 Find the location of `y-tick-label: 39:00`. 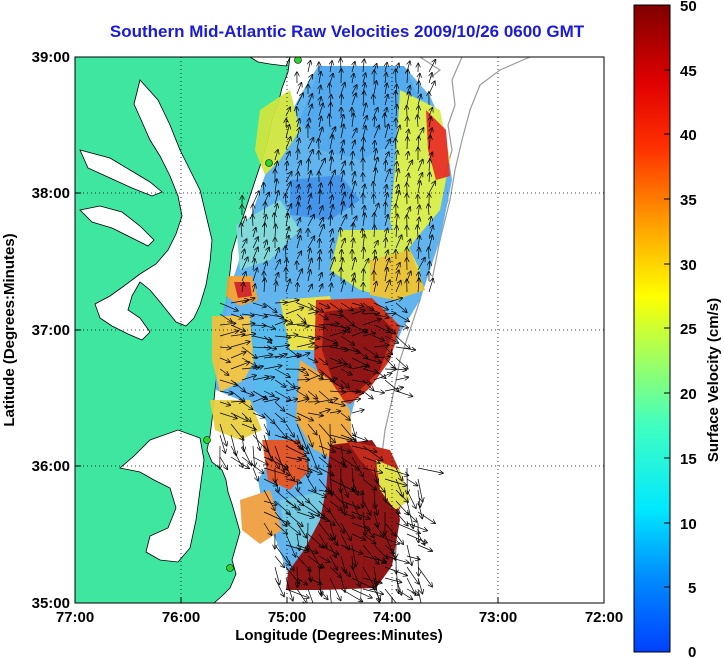

y-tick-label: 39:00 is located at coordinates (51, 57).